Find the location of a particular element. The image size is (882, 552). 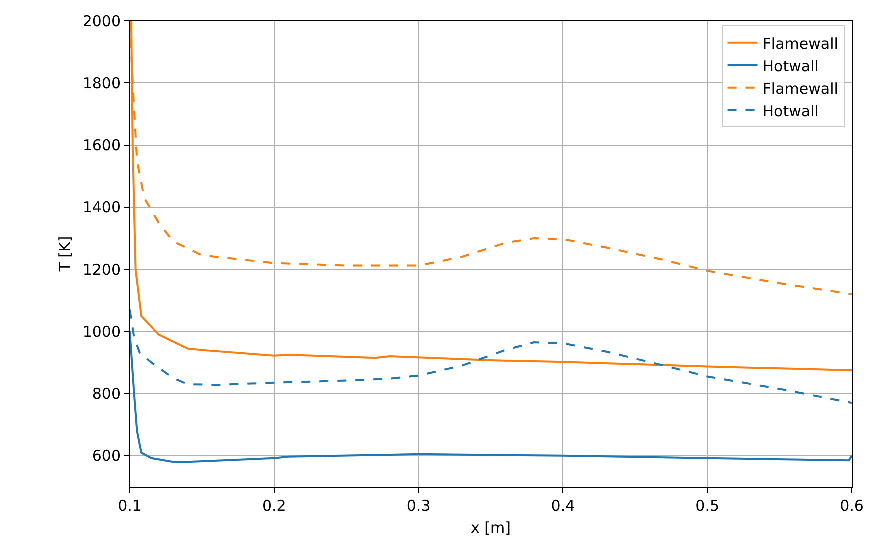

x-tick-label: 0.2 is located at coordinates (274, 506).